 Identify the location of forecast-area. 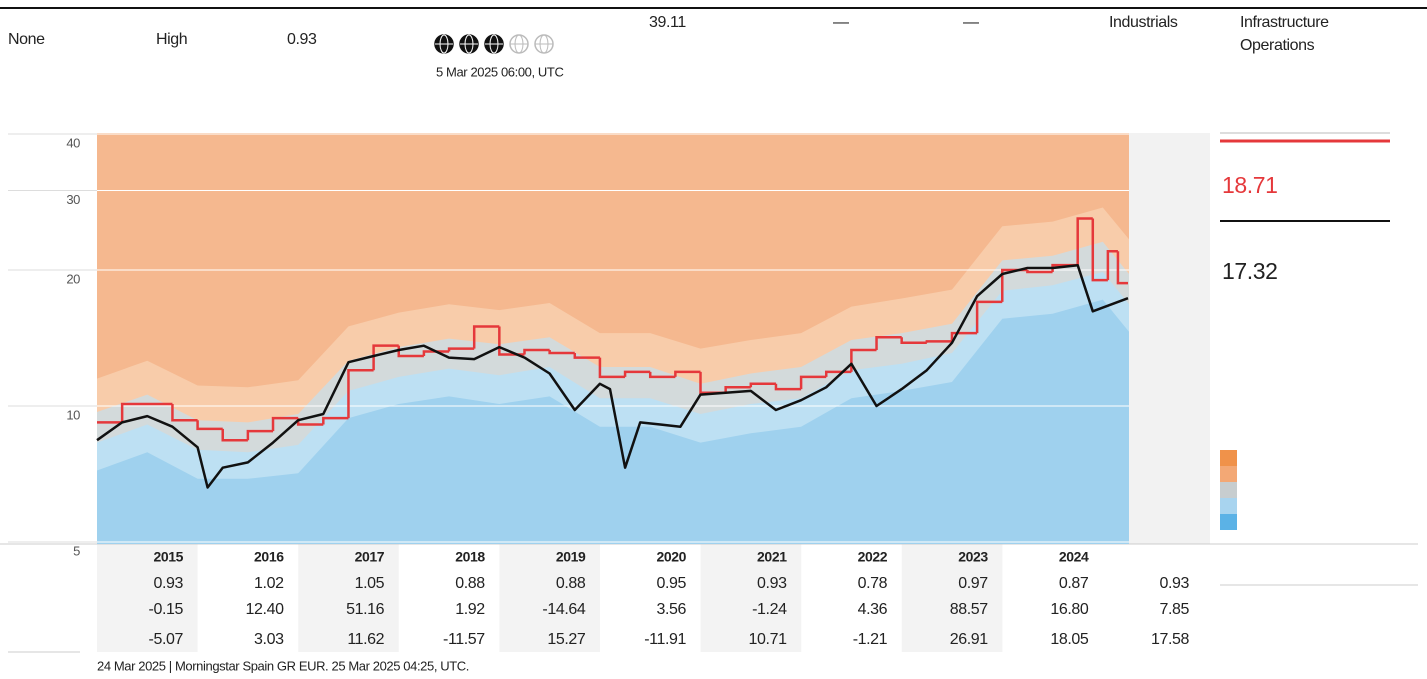
(1169, 338).